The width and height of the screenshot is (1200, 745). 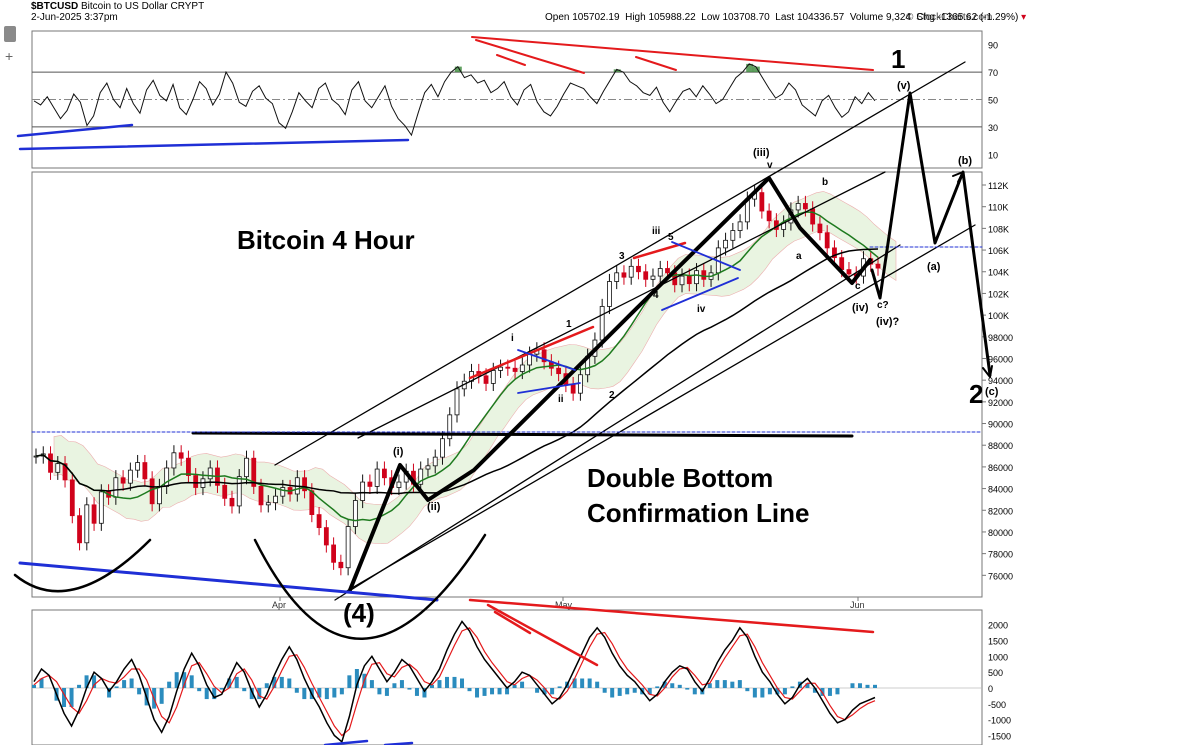 I want to click on price-tick-label: 92000, so click(x=1000, y=403).